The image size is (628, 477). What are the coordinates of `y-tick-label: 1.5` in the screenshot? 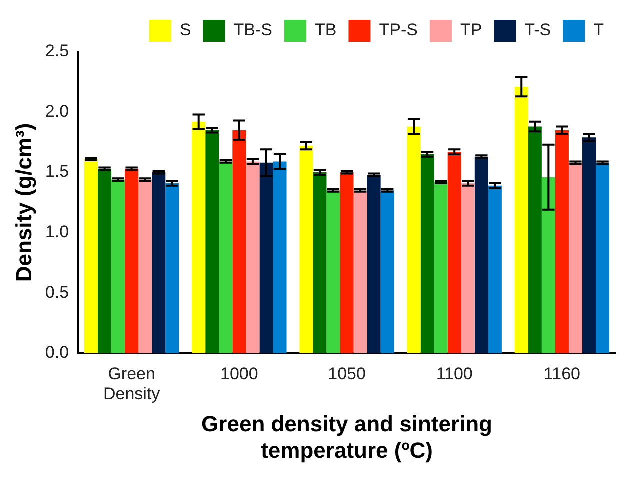 It's located at (57, 172).